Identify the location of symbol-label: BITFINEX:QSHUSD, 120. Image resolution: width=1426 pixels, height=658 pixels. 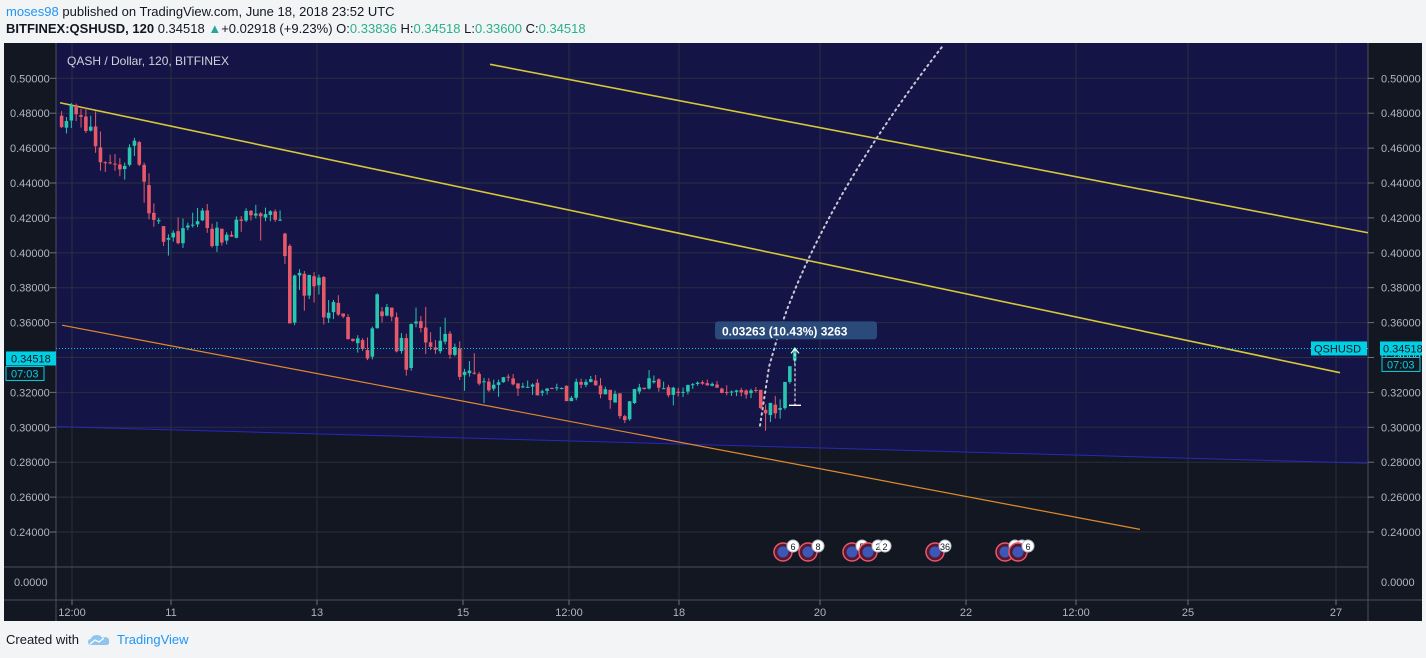
(80, 28).